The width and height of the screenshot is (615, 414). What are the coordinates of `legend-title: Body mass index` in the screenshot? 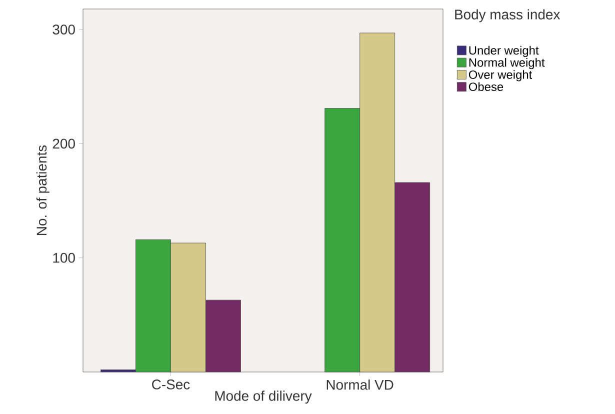 It's located at (507, 15).